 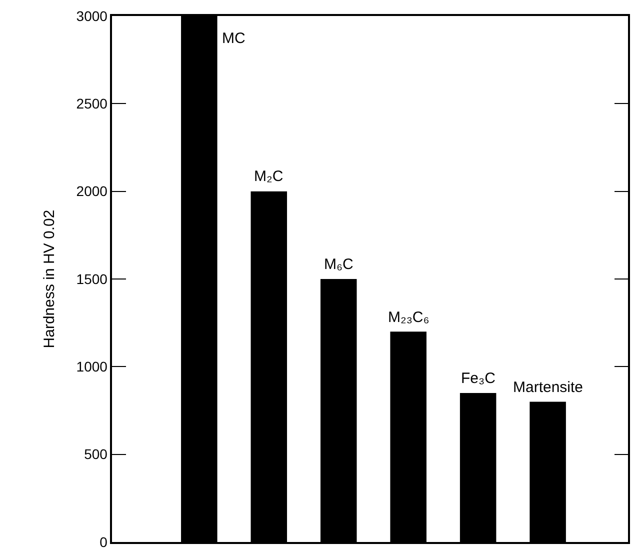 What do you see at coordinates (478, 378) in the screenshot?
I see `x-tick-label: Fe₃C` at bounding box center [478, 378].